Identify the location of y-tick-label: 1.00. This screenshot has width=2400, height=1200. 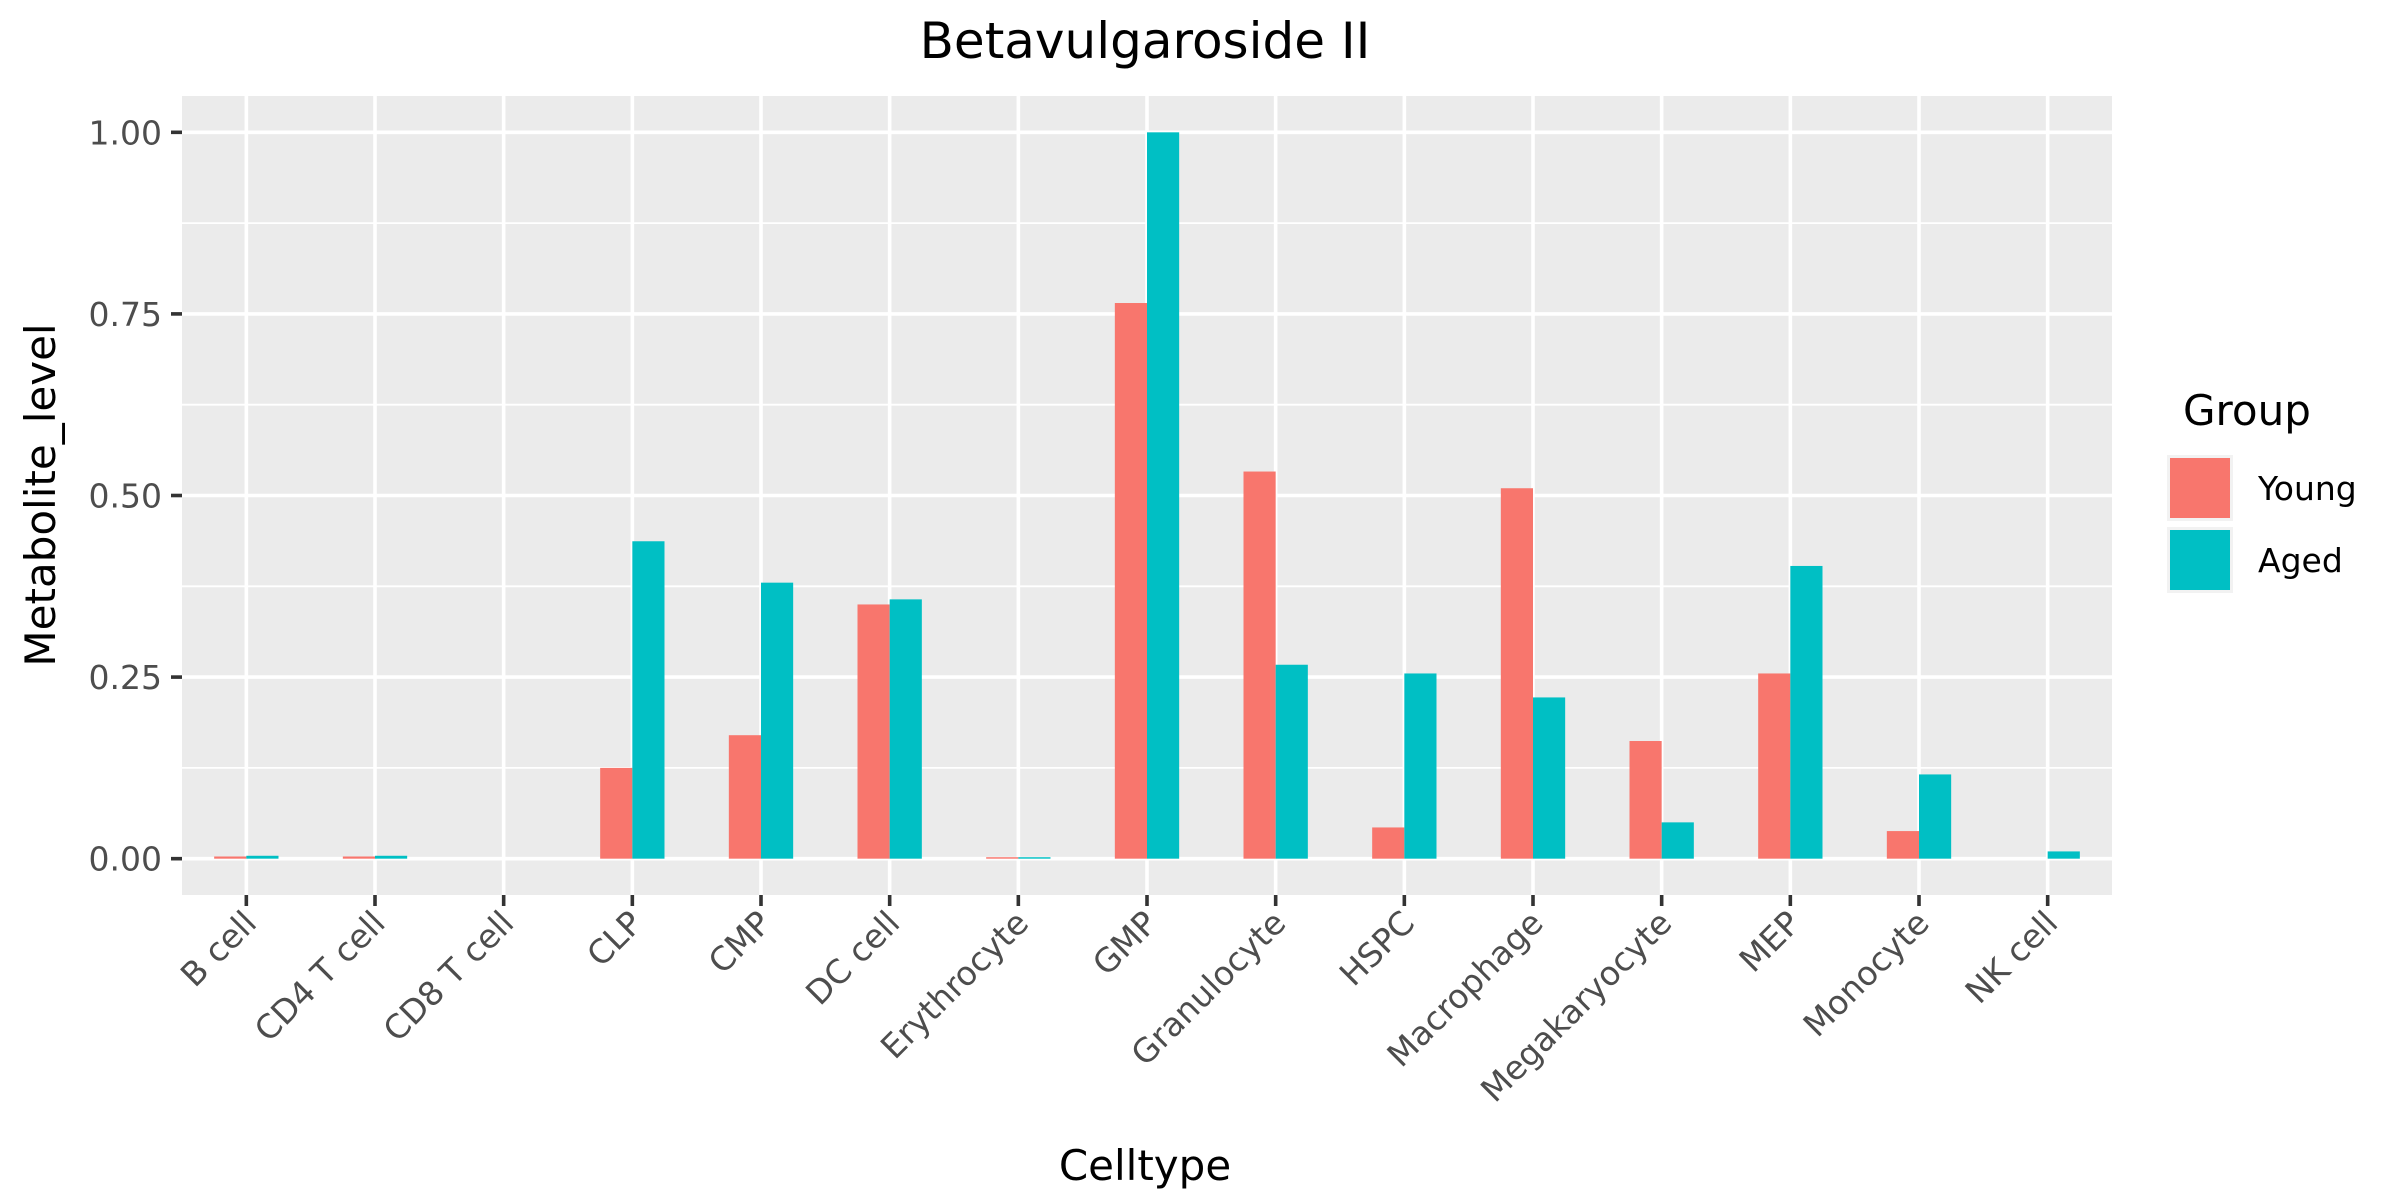
(125, 132).